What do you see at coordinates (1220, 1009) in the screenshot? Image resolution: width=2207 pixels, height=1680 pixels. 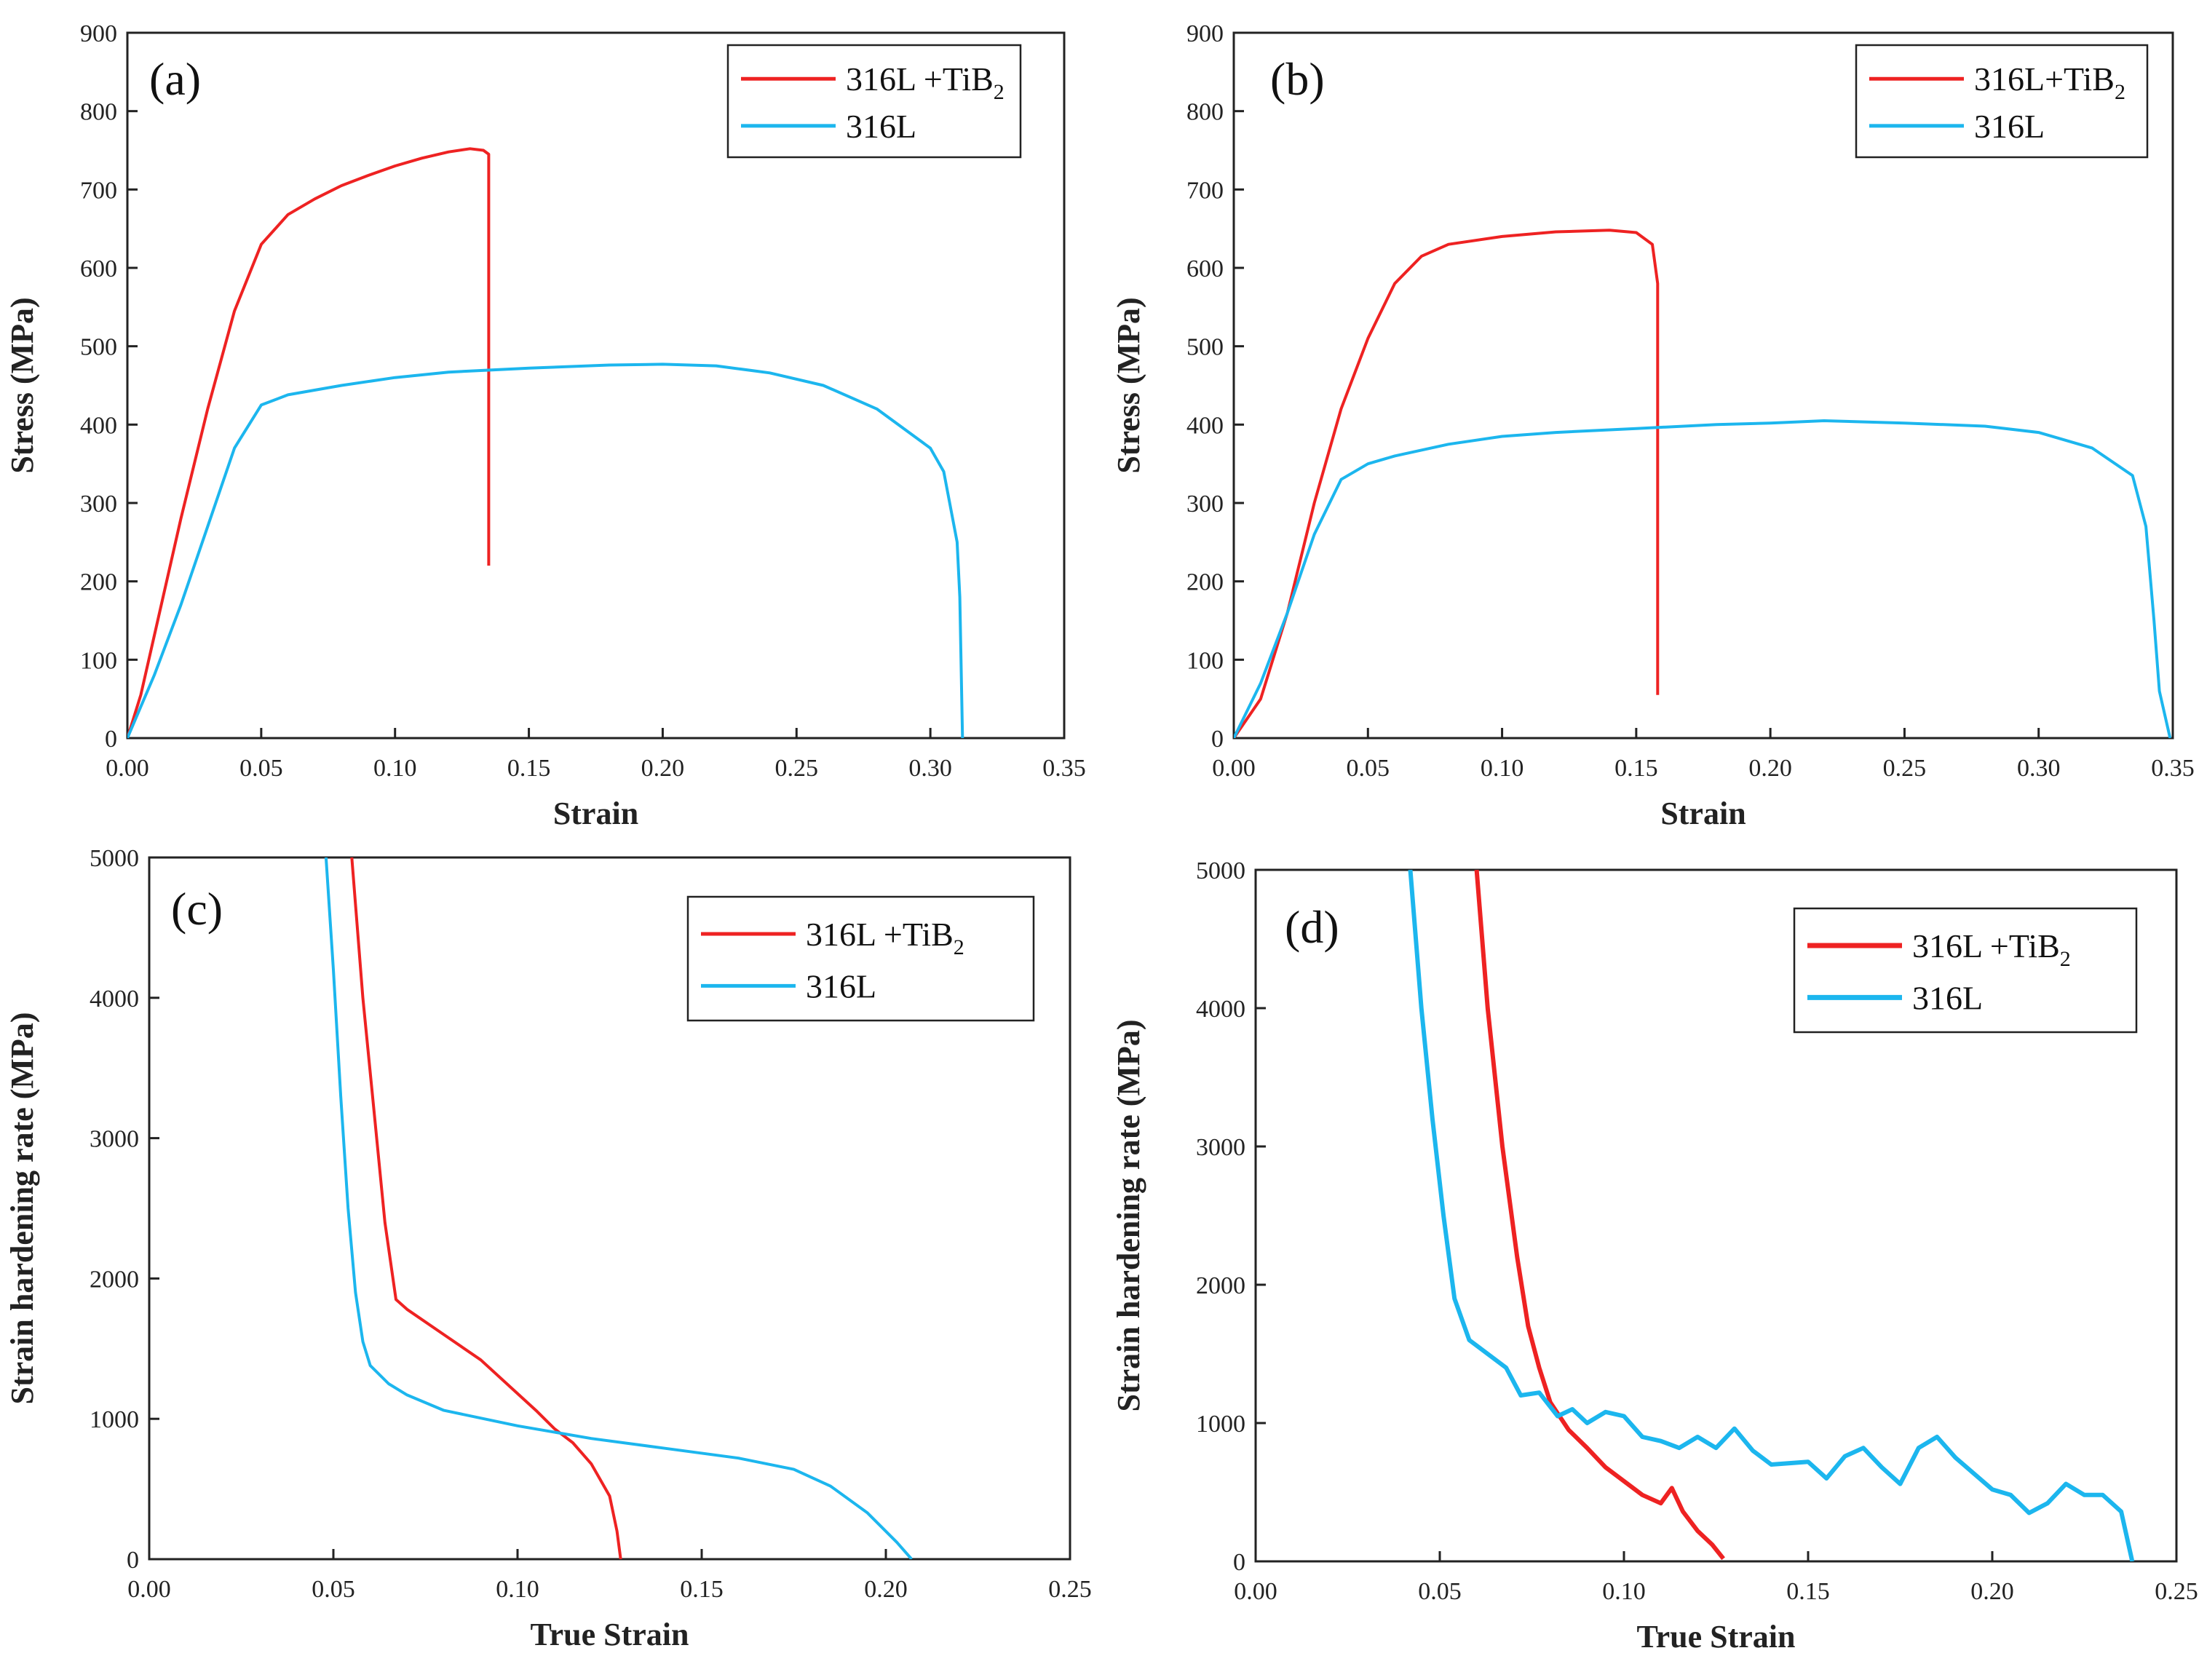 I see `y-tick-label: 4000` at bounding box center [1220, 1009].